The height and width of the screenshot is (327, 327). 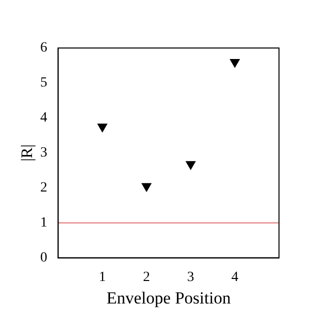 What do you see at coordinates (44, 223) in the screenshot?
I see `y-tick-label: 1` at bounding box center [44, 223].